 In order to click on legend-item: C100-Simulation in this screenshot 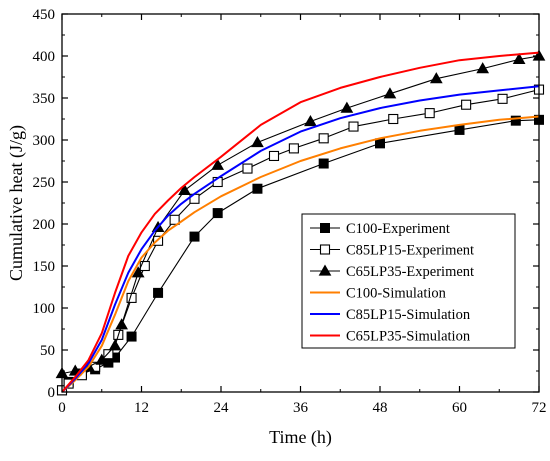, I will do `click(378, 294)`.